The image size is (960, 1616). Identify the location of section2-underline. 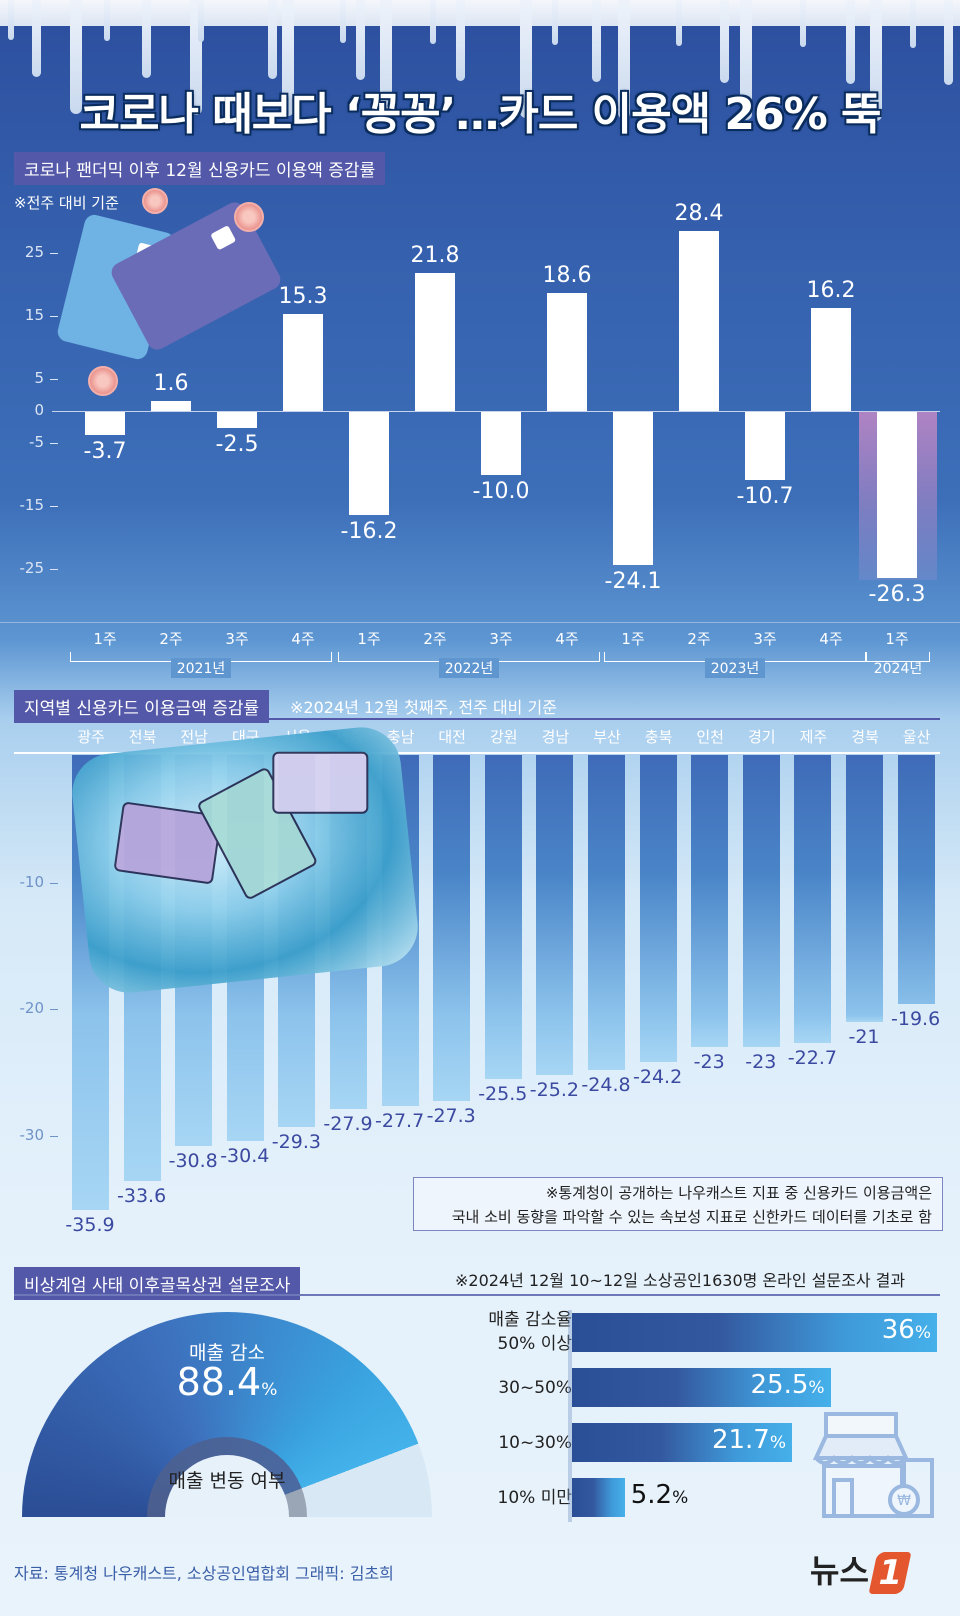
(477, 719).